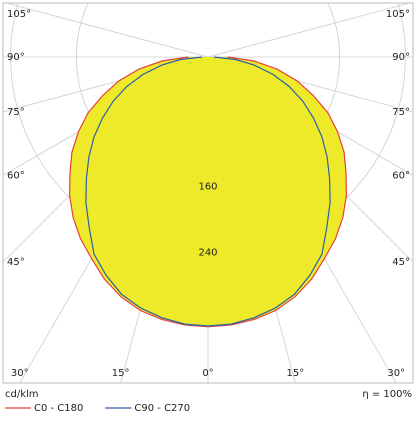  What do you see at coordinates (207, 252) in the screenshot?
I see `ring-label: 240` at bounding box center [207, 252].